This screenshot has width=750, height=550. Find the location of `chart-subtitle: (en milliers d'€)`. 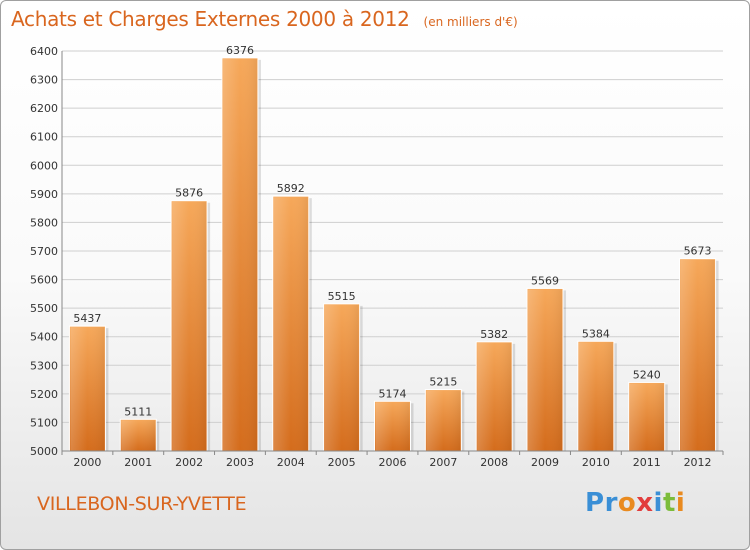

chart-subtitle: (en milliers d'€) is located at coordinates (470, 22).